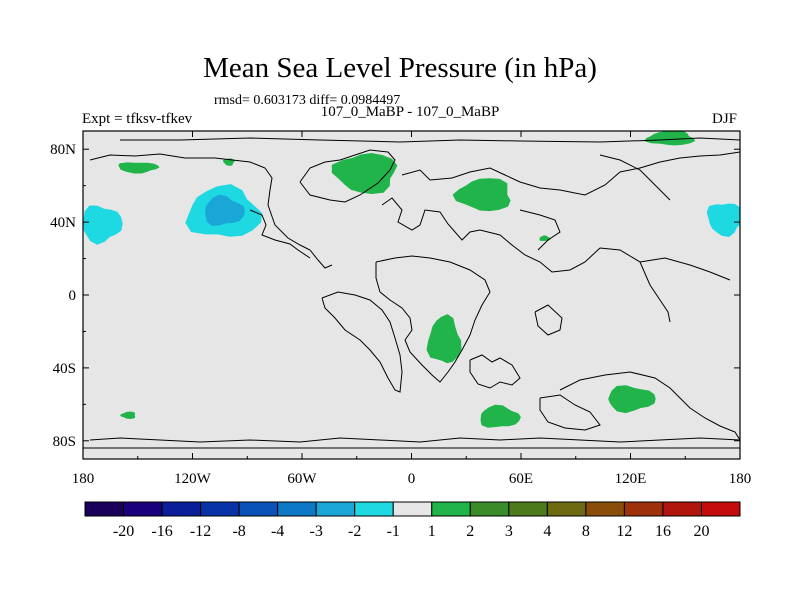 The image size is (800, 600). I want to click on region-arctic-high, so click(670, 138).